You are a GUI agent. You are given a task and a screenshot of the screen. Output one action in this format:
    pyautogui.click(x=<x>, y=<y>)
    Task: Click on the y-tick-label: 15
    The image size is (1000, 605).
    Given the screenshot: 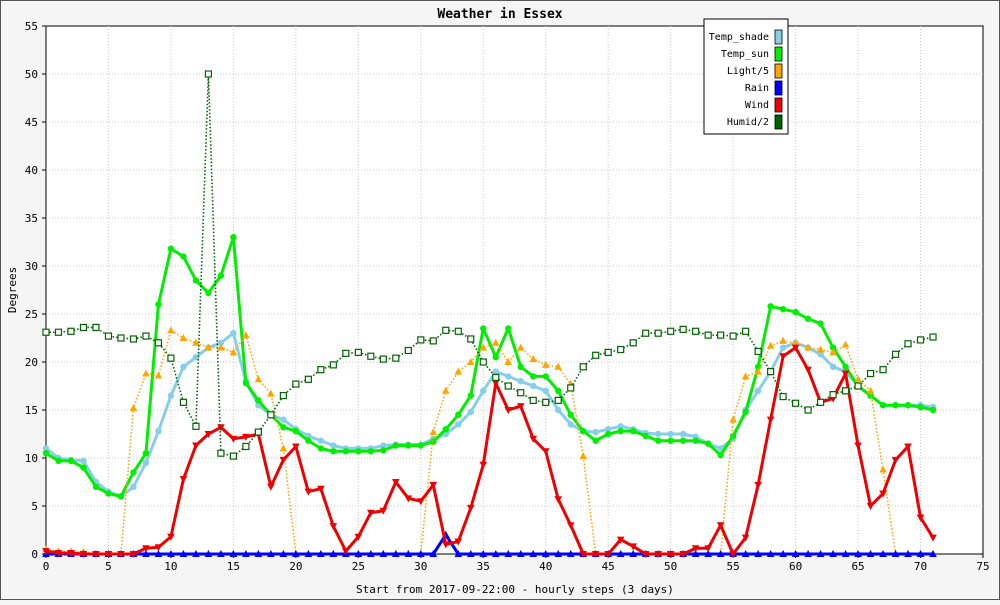 What is the action you would take?
    pyautogui.click(x=31, y=410)
    